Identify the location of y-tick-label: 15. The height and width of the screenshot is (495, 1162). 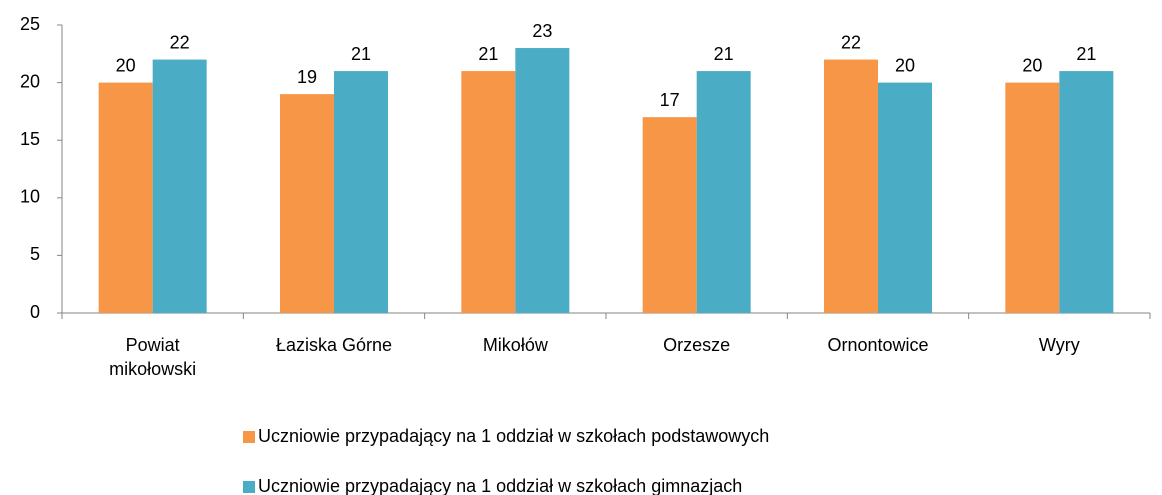
(30, 139).